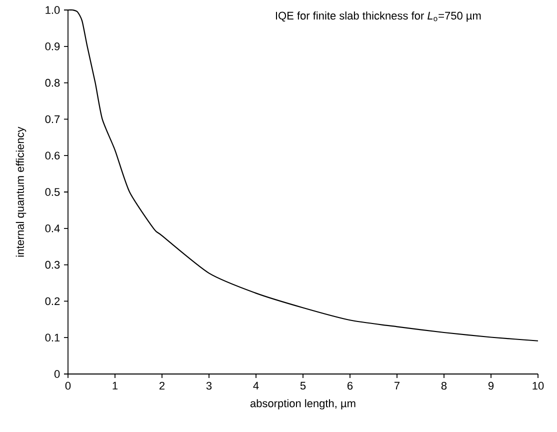  What do you see at coordinates (256, 386) in the screenshot?
I see `x-tick-label: 4` at bounding box center [256, 386].